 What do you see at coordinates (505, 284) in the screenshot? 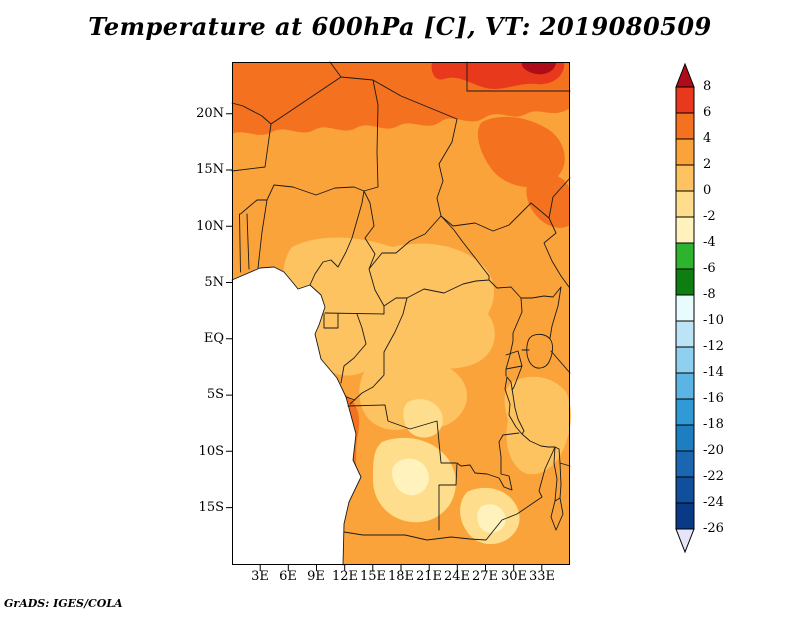
I see `borders-east-africa` at bounding box center [505, 284].